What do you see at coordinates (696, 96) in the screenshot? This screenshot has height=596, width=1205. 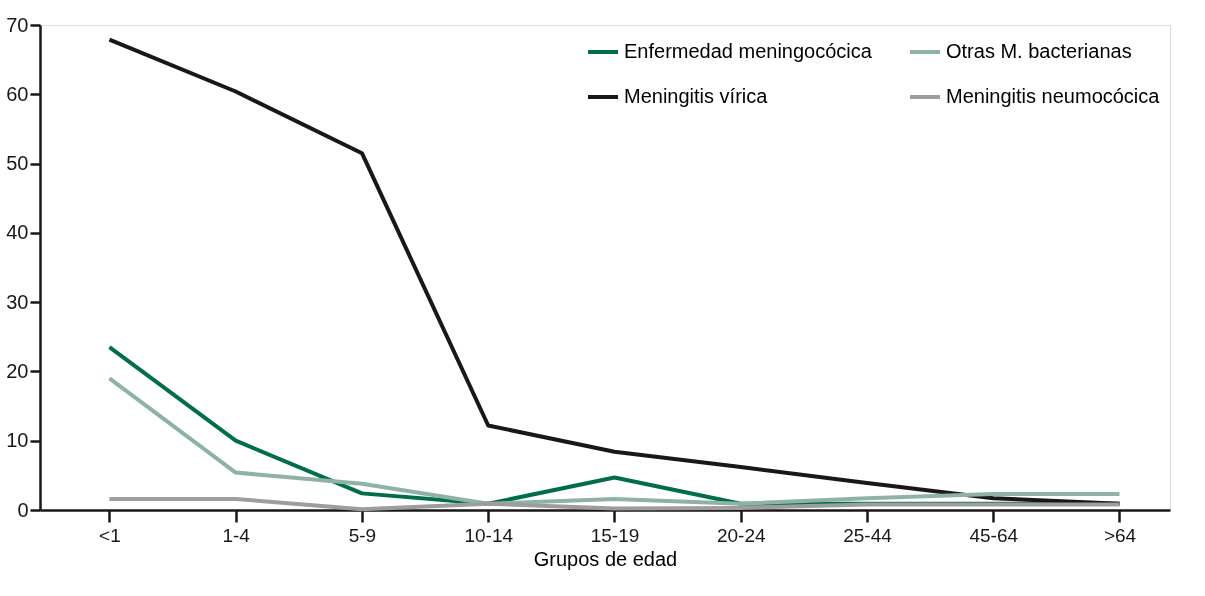 I see `legend-label: Meningitis vírica` at bounding box center [696, 96].